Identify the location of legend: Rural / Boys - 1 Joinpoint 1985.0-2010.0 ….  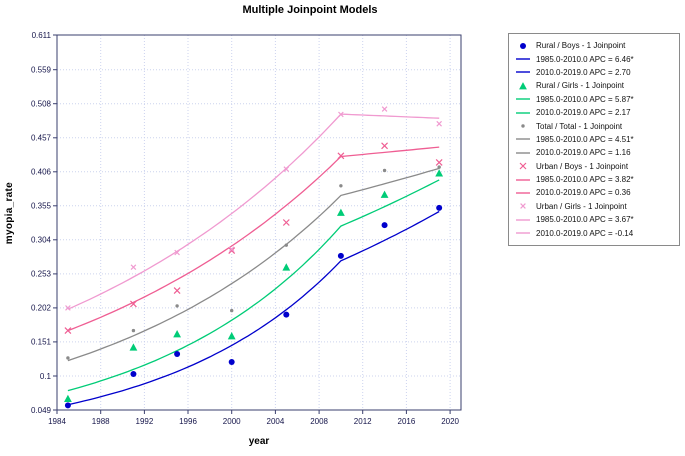
(594, 139).